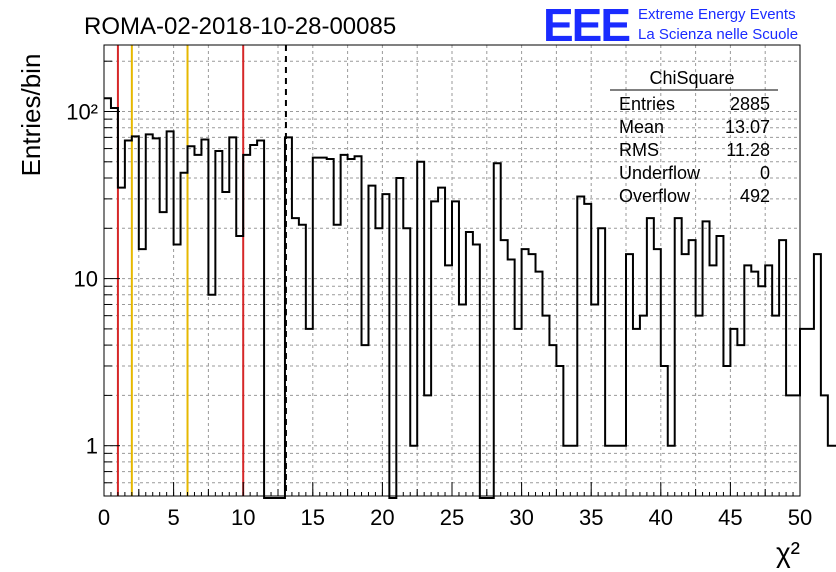  What do you see at coordinates (240, 26) in the screenshot?
I see `chart-title: ROMA-02-2018-10-28-00085` at bounding box center [240, 26].